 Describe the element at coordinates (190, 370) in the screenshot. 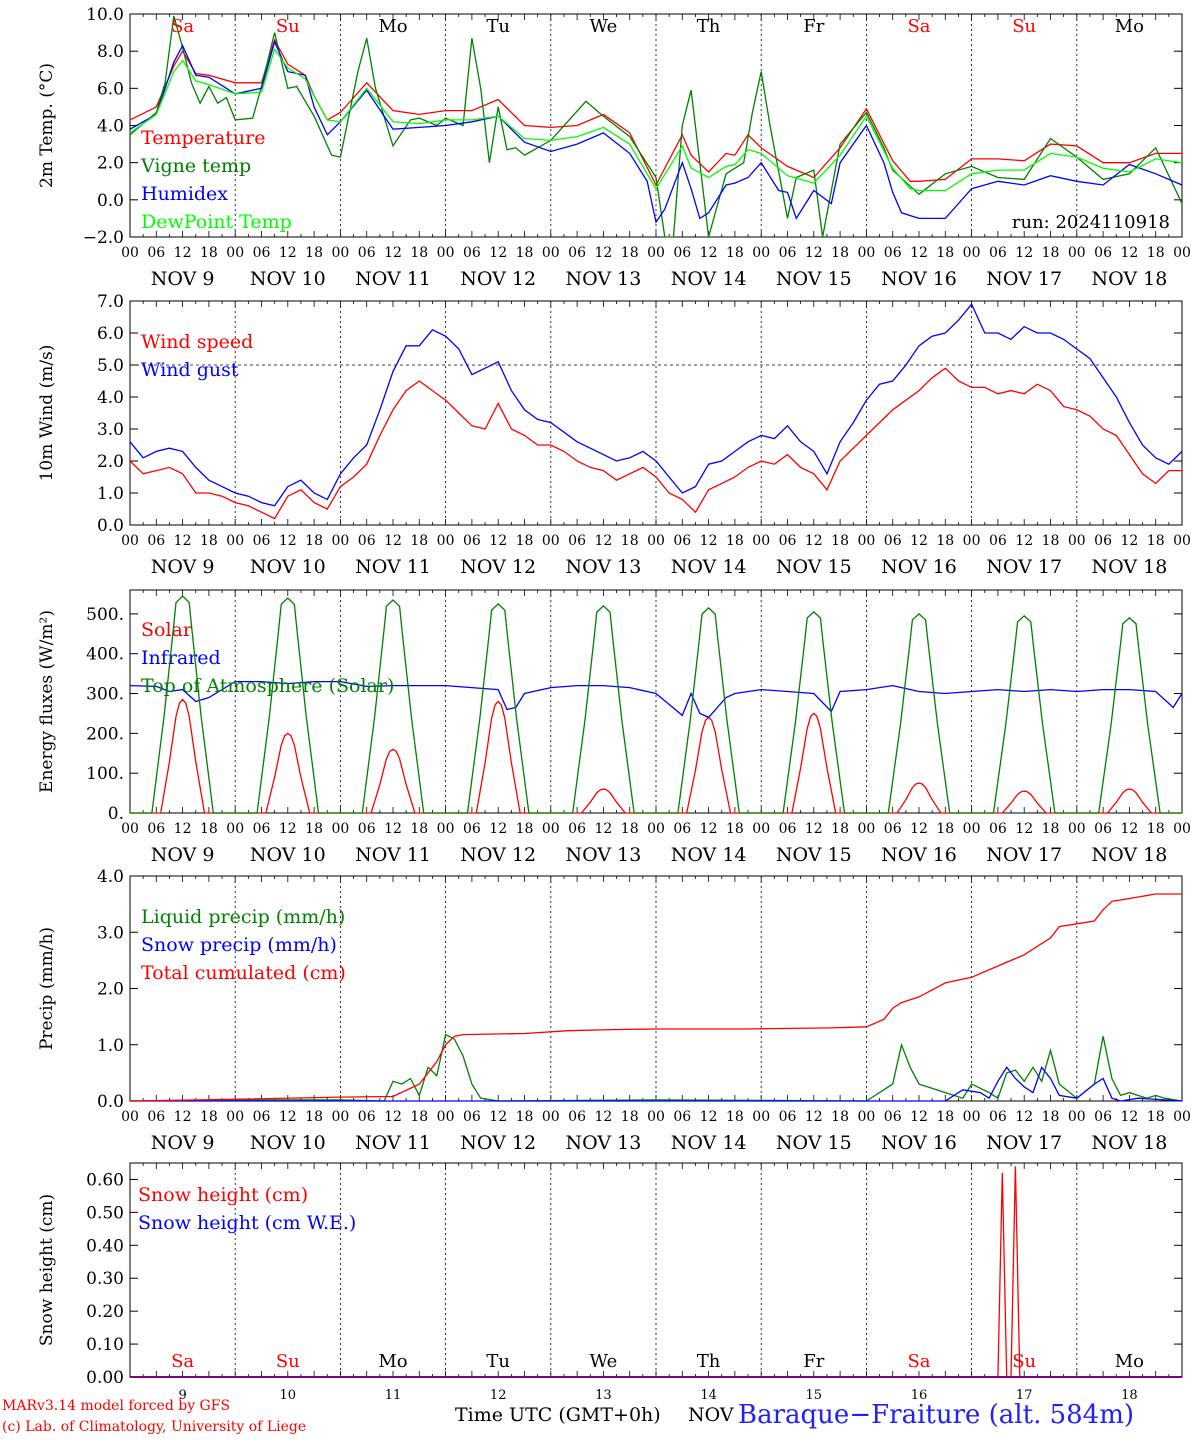

I see `legend-entry: Wind gust` at that location.